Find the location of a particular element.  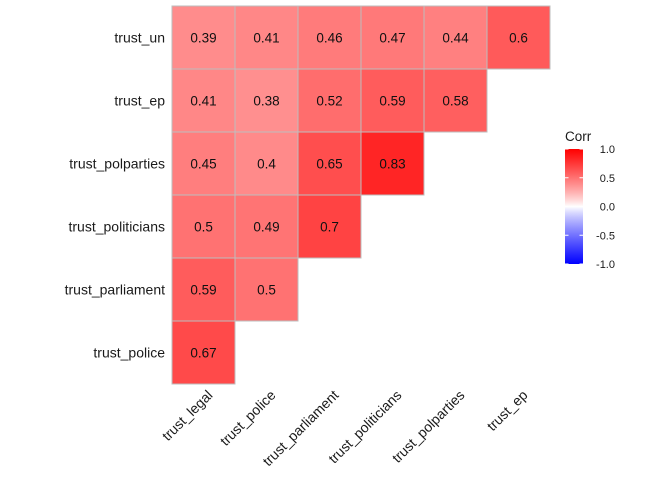

cell-value-label: 0.7 is located at coordinates (329, 227).